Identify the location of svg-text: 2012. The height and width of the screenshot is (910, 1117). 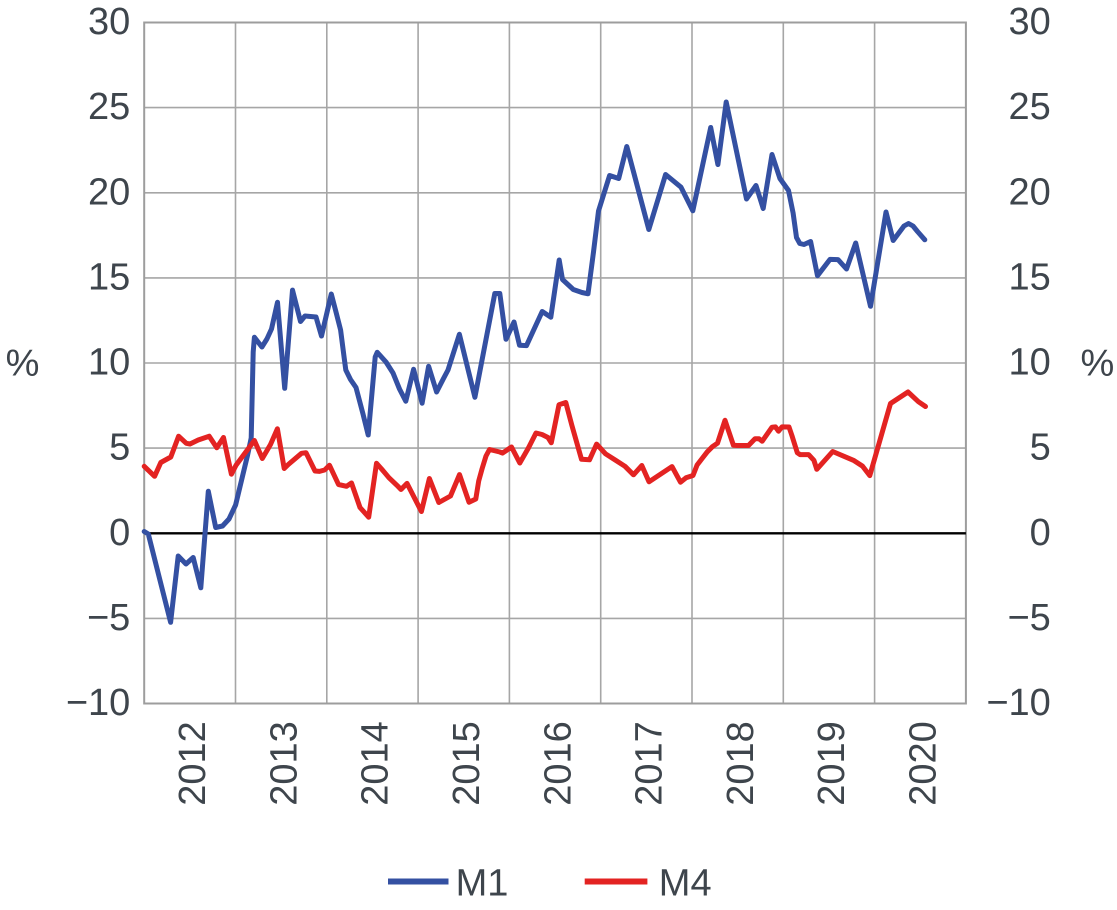
(193, 763).